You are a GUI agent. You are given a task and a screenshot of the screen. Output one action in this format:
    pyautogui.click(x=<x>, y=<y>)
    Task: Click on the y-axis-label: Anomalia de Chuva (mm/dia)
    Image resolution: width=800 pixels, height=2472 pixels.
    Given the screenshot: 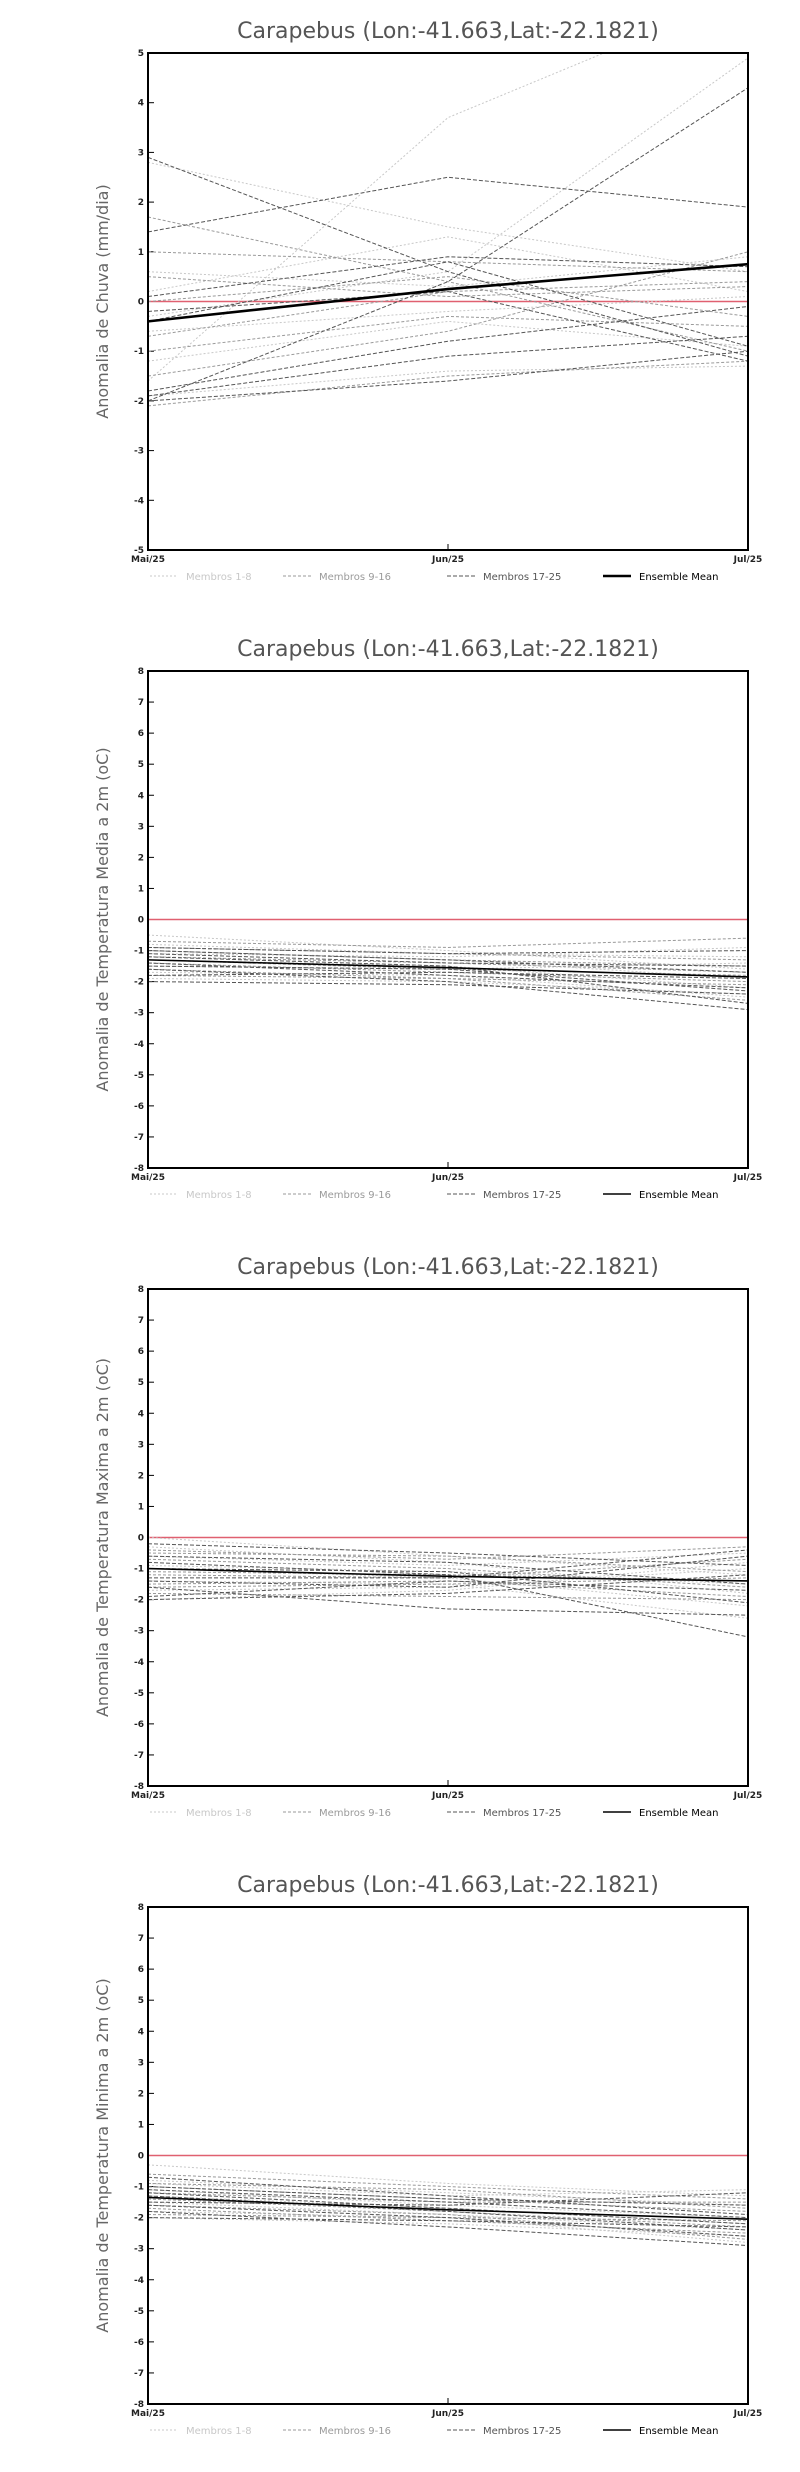 What is the action you would take?
    pyautogui.click(x=102, y=301)
    